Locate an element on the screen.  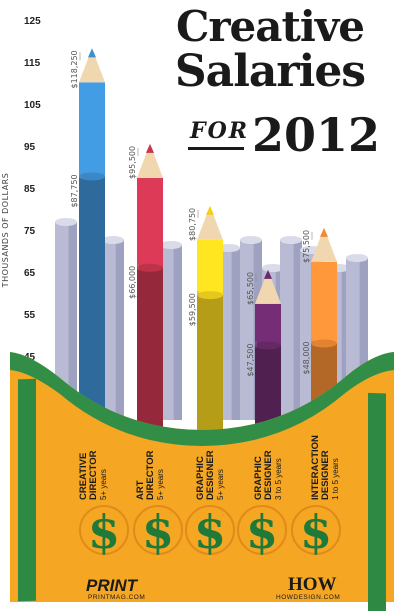
pencil-2: $95,500 $66,000 is located at coordinates (145, 286).